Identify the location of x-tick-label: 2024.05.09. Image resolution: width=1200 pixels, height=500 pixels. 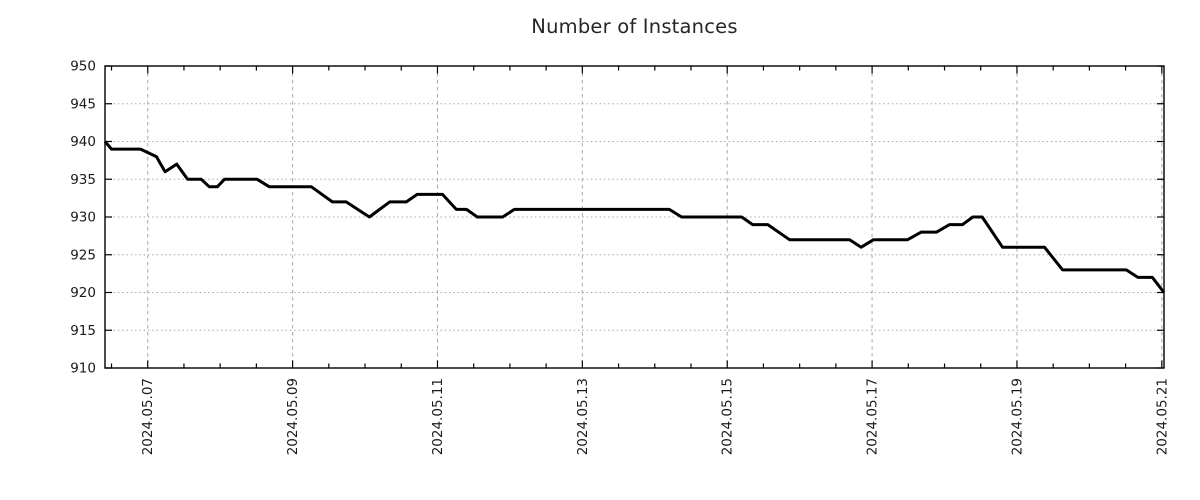
(293, 416).